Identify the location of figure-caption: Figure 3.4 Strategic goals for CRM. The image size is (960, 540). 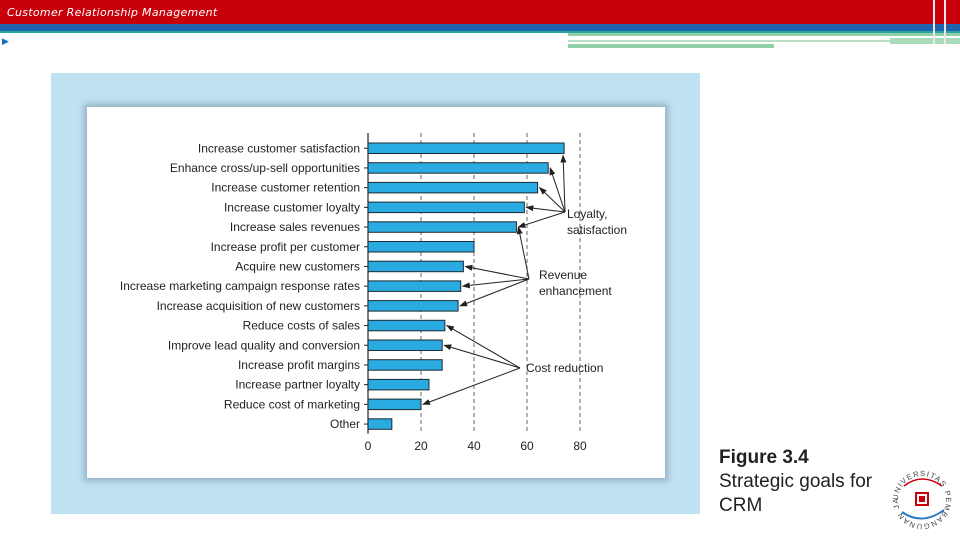
(814, 482).